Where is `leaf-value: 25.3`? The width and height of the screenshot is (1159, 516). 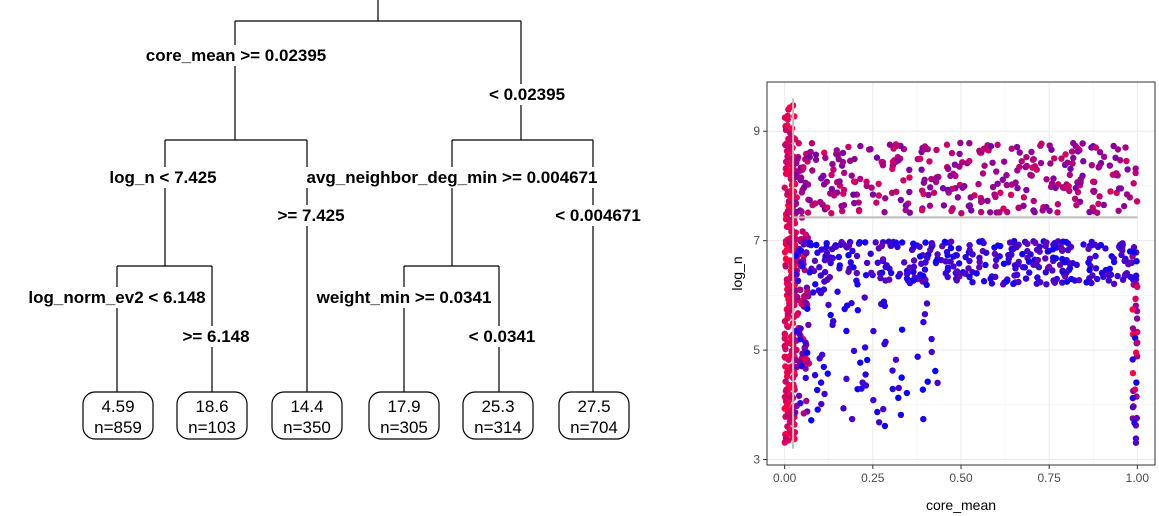
leaf-value: 25.3 is located at coordinates (497, 406).